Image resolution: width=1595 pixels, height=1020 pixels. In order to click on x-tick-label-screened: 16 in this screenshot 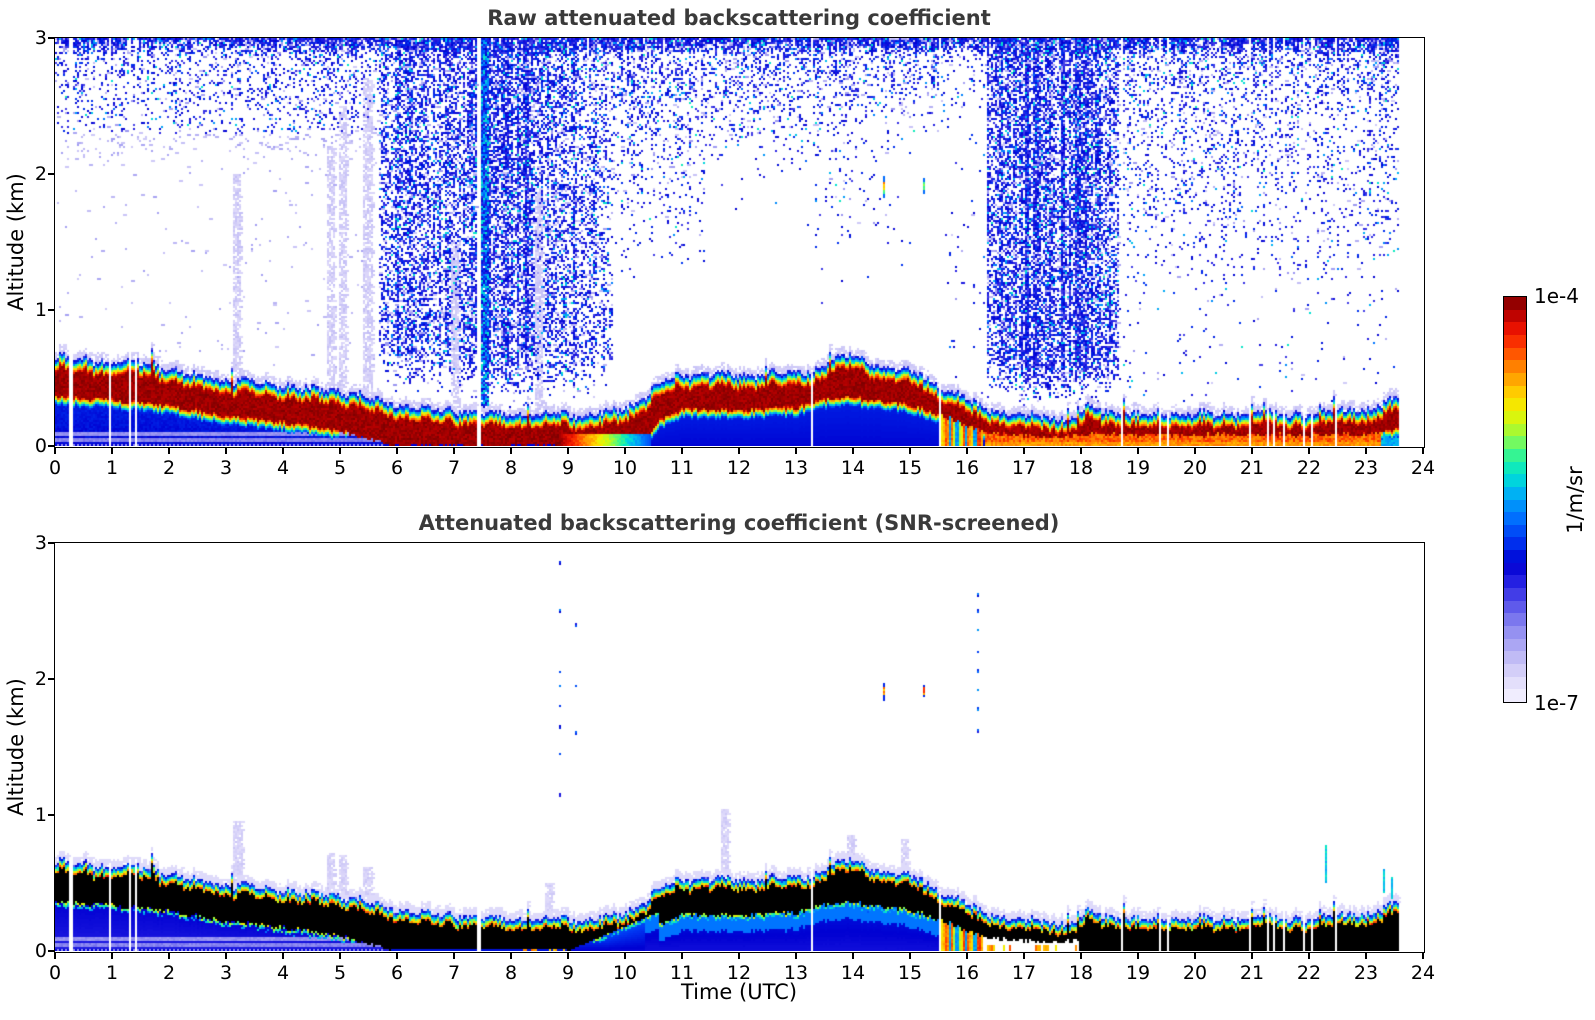, I will do `click(967, 973)`.